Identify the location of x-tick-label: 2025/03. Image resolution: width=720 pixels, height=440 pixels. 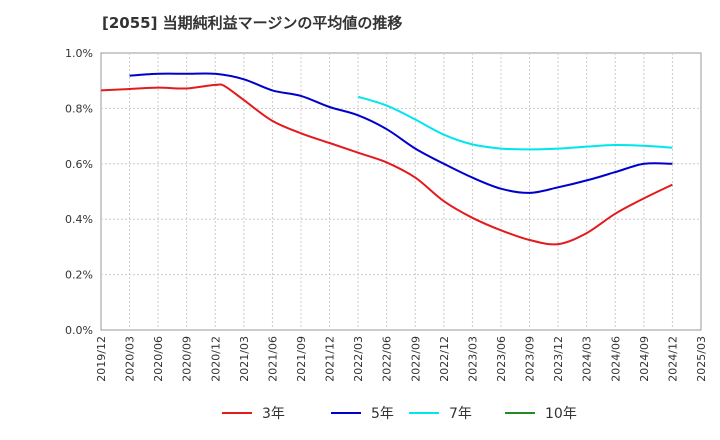
(701, 359).